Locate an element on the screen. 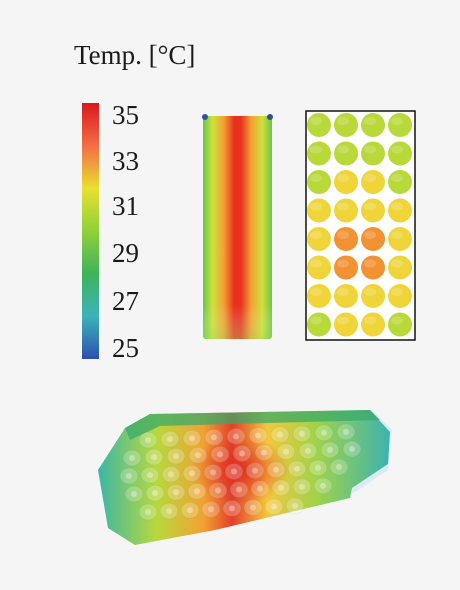 This screenshot has width=460, height=590. tick-label-31: 31 is located at coordinates (125, 206).